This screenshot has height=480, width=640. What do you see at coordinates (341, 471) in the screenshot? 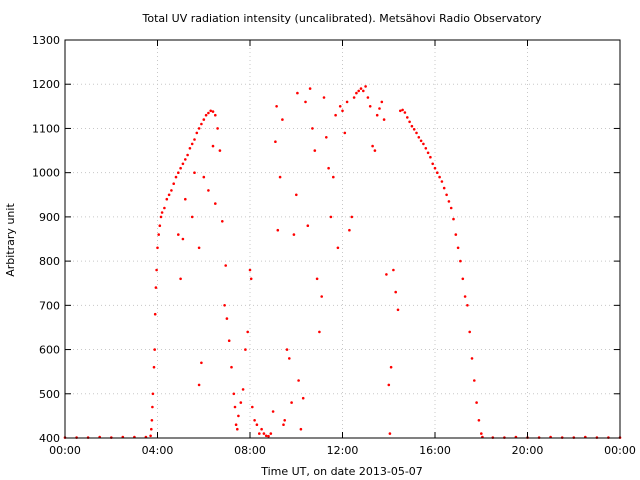
I see `x-axis-label: Time UT, on date 2013-05-07` at bounding box center [341, 471].